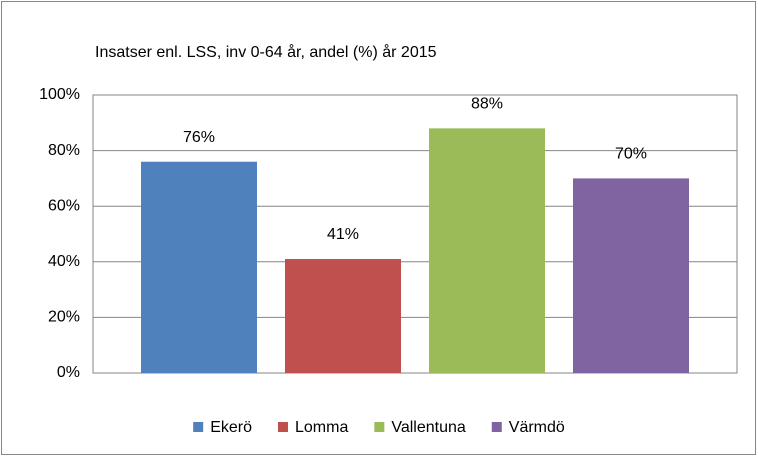 The image size is (758, 457). Describe the element at coordinates (231, 427) in the screenshot. I see `legend-label: Ekerö` at that location.